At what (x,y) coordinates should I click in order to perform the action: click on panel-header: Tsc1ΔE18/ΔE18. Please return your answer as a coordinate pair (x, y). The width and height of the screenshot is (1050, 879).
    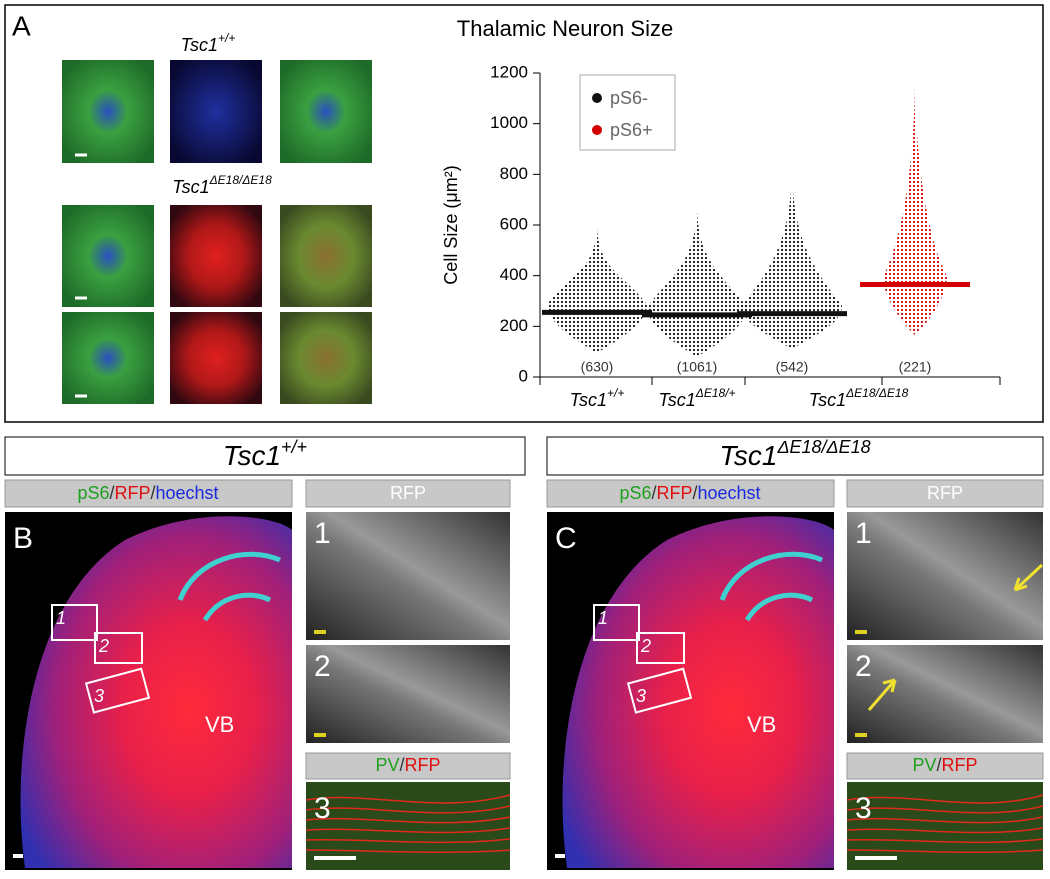
    Looking at the image, I should click on (794, 454).